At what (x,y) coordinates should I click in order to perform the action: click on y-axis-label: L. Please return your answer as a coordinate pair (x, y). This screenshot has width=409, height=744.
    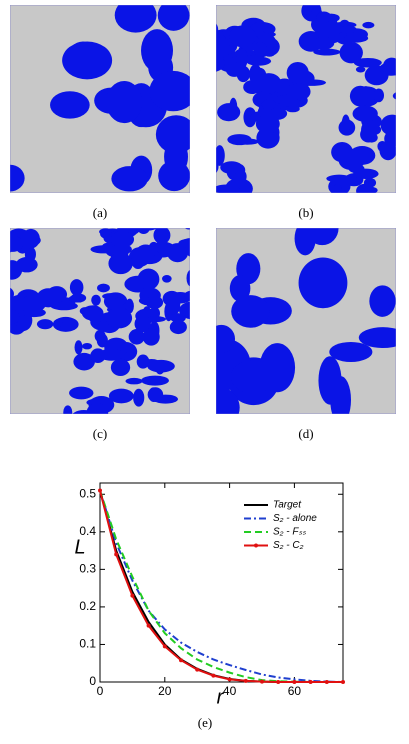
    Looking at the image, I should click on (79, 547).